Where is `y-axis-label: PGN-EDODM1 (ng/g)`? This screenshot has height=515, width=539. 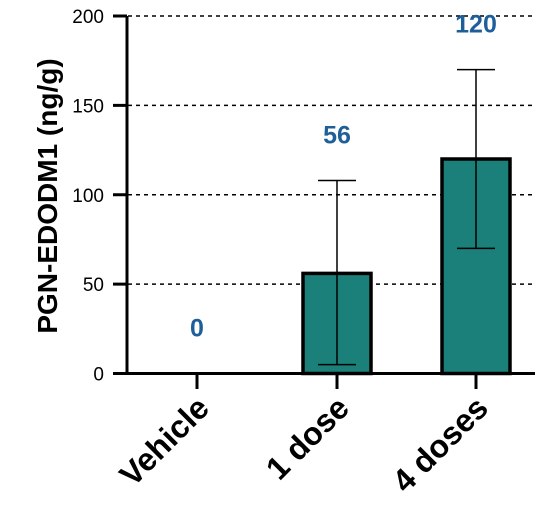
y-axis-label: PGN-EDODM1 (ng/g) is located at coordinates (47, 195).